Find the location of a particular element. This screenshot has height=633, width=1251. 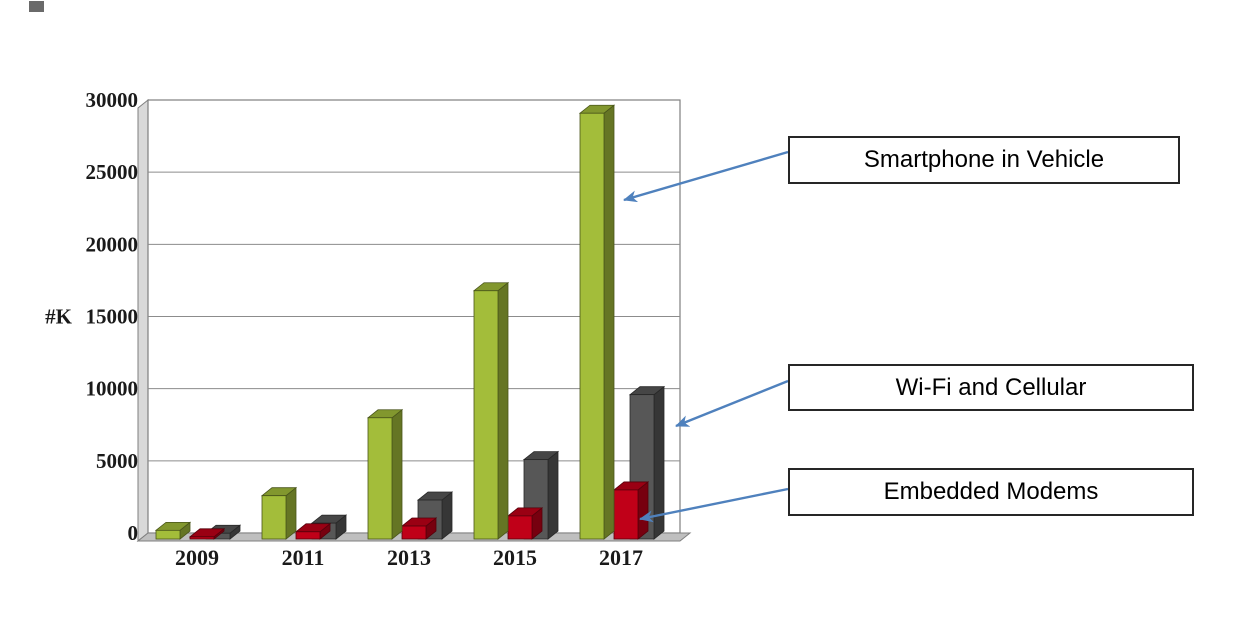

x-category-label: 2009 is located at coordinates (197, 557).